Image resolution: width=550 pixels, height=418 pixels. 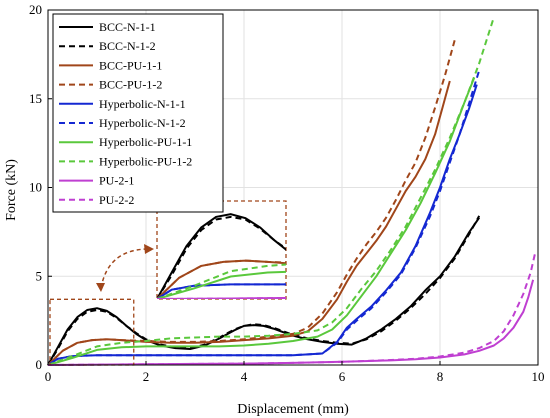 I want to click on legend-label: PU-2-1, so click(x=116, y=181).